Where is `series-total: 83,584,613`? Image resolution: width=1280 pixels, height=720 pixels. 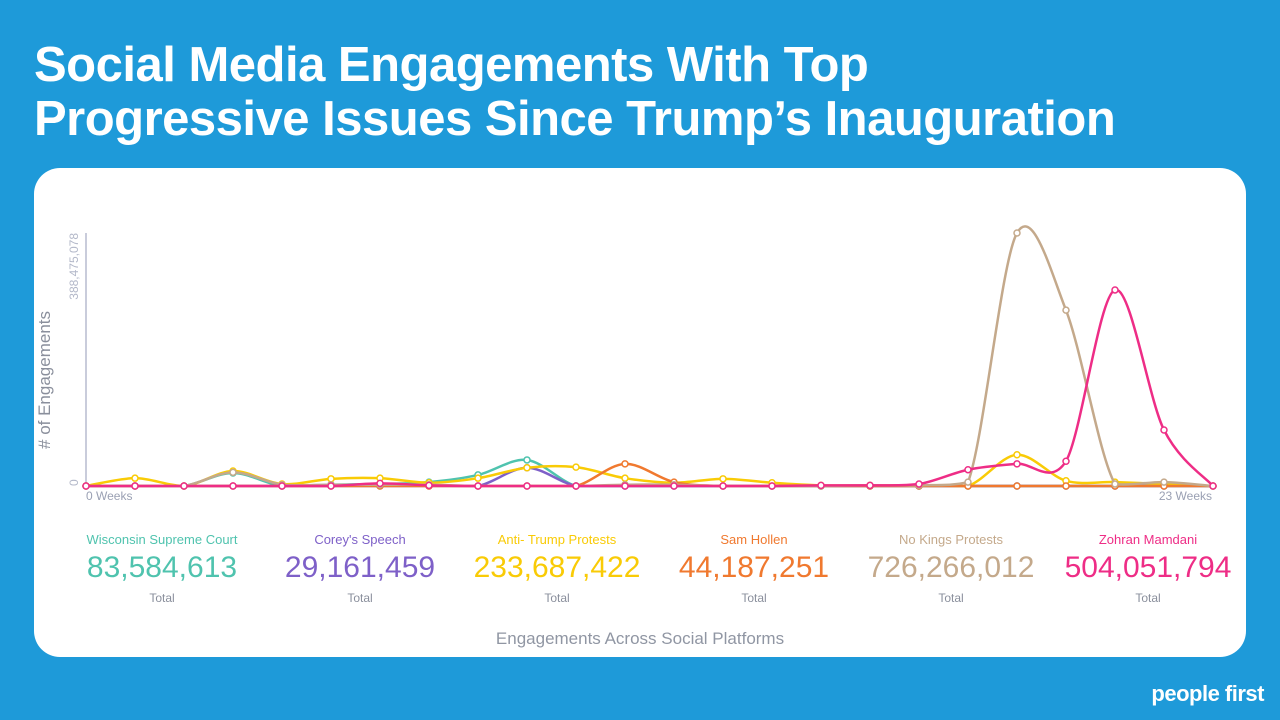
series-total: 83,584,613 is located at coordinates (162, 567).